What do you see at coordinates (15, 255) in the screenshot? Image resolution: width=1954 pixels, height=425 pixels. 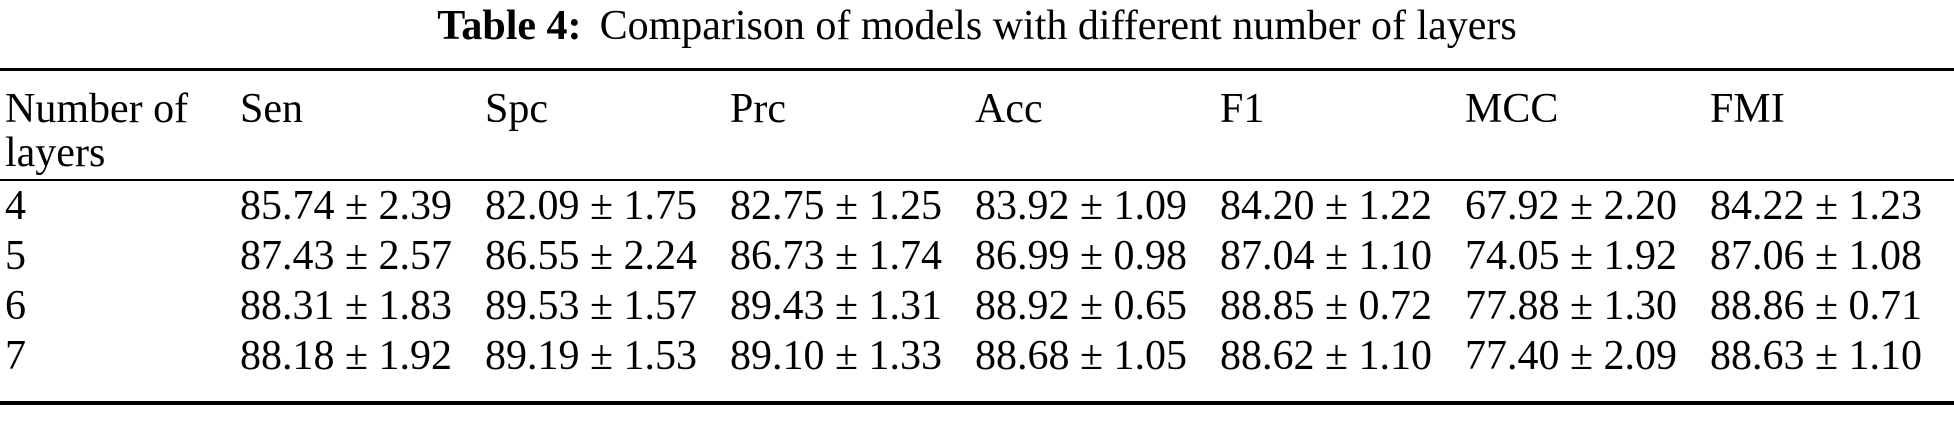 I see `cell-layers: 5` at bounding box center [15, 255].